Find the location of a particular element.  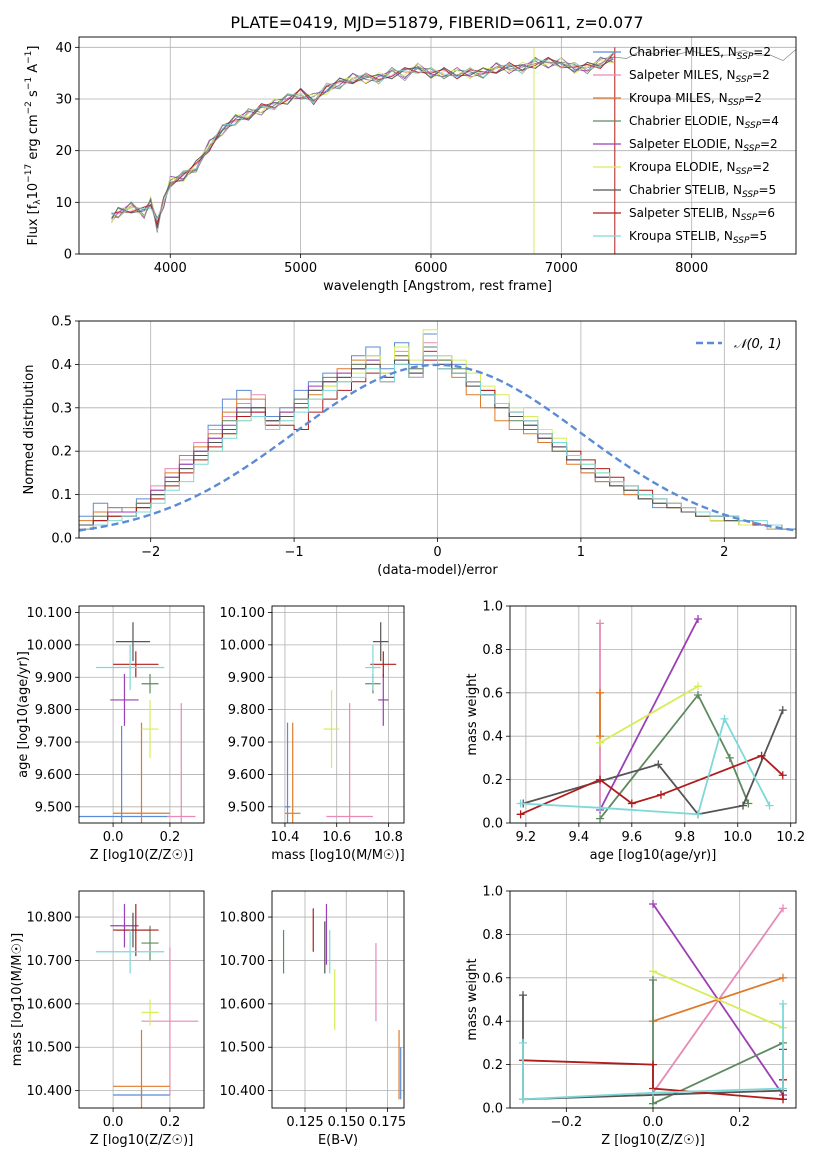

y-tick-label: 30 is located at coordinates (63, 100).